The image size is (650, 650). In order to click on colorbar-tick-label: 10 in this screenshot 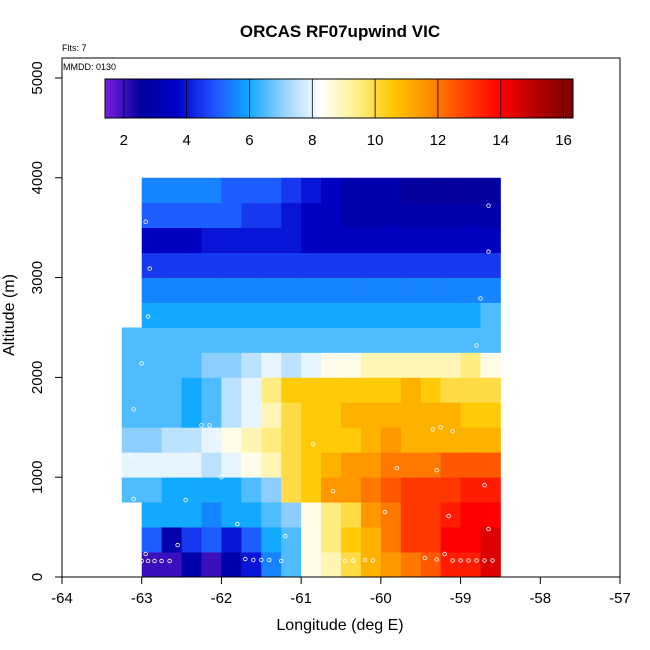, I will do `click(375, 140)`.